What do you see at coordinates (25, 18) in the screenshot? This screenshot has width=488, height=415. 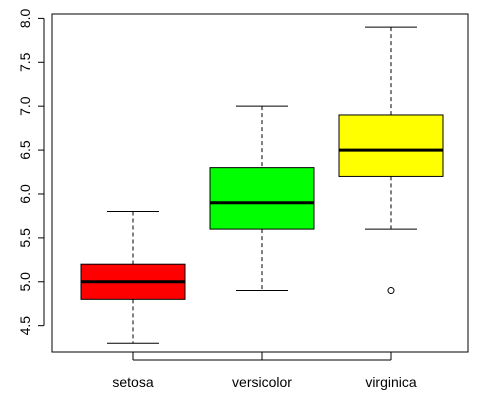 I see `y-tick-label-7: 8.0` at bounding box center [25, 18].